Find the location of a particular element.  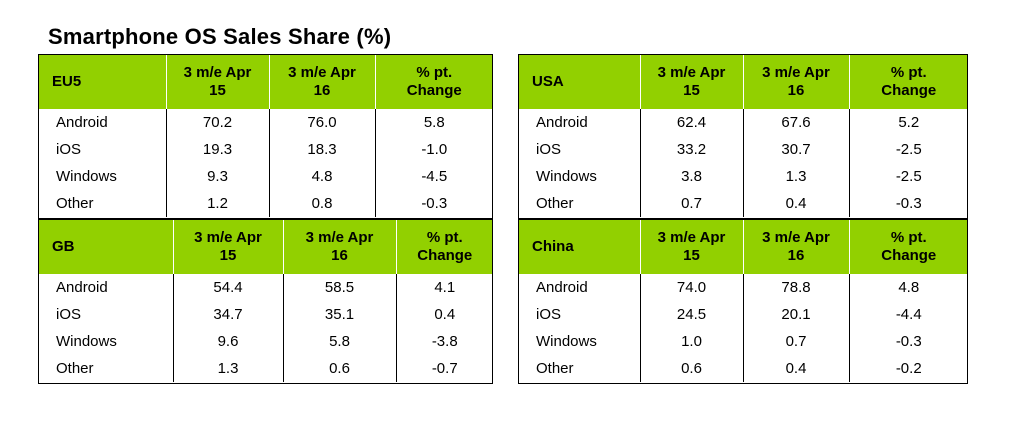

table-row: Windows 1.0 0.7 -0.3 is located at coordinates (743, 341).